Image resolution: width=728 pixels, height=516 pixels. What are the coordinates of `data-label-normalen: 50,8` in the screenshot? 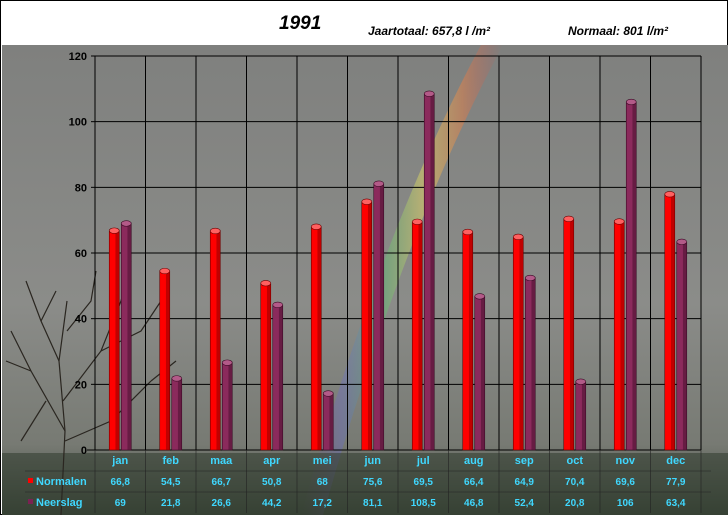 It's located at (272, 482).